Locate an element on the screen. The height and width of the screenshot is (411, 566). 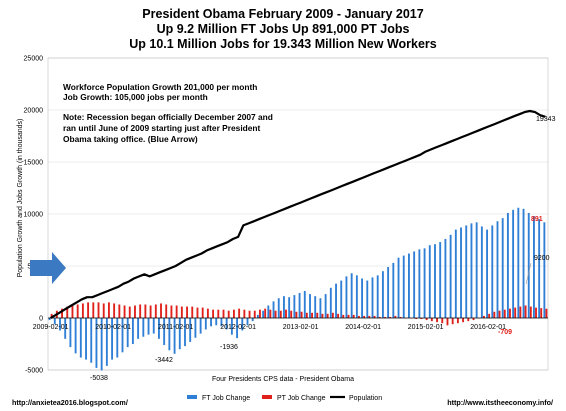
x-tick-label: 2012-02-01 is located at coordinates (238, 327).